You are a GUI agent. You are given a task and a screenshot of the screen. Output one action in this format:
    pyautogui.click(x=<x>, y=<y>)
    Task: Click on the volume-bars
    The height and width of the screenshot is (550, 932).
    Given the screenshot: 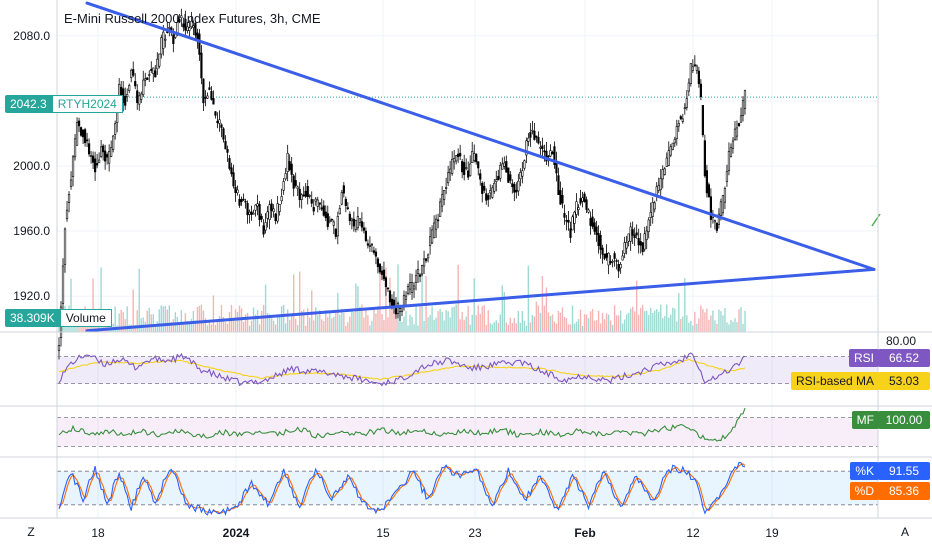 What is the action you would take?
    pyautogui.click(x=402, y=297)
    